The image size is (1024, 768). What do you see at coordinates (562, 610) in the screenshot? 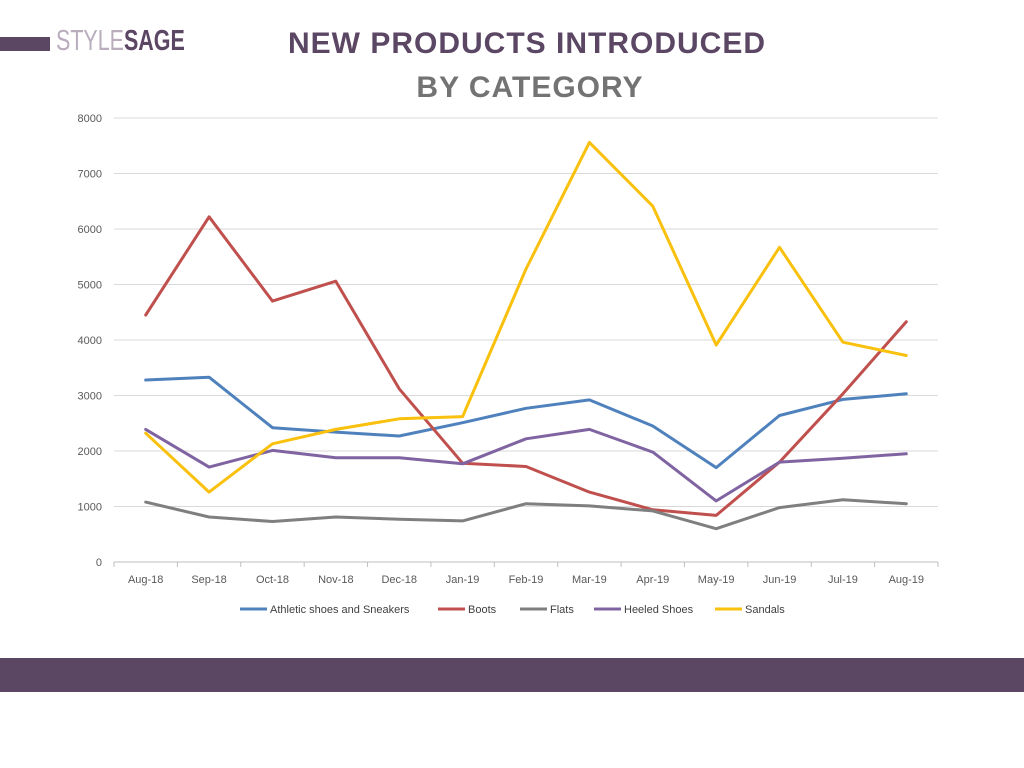
I see `legend-label: Flats` at bounding box center [562, 610].